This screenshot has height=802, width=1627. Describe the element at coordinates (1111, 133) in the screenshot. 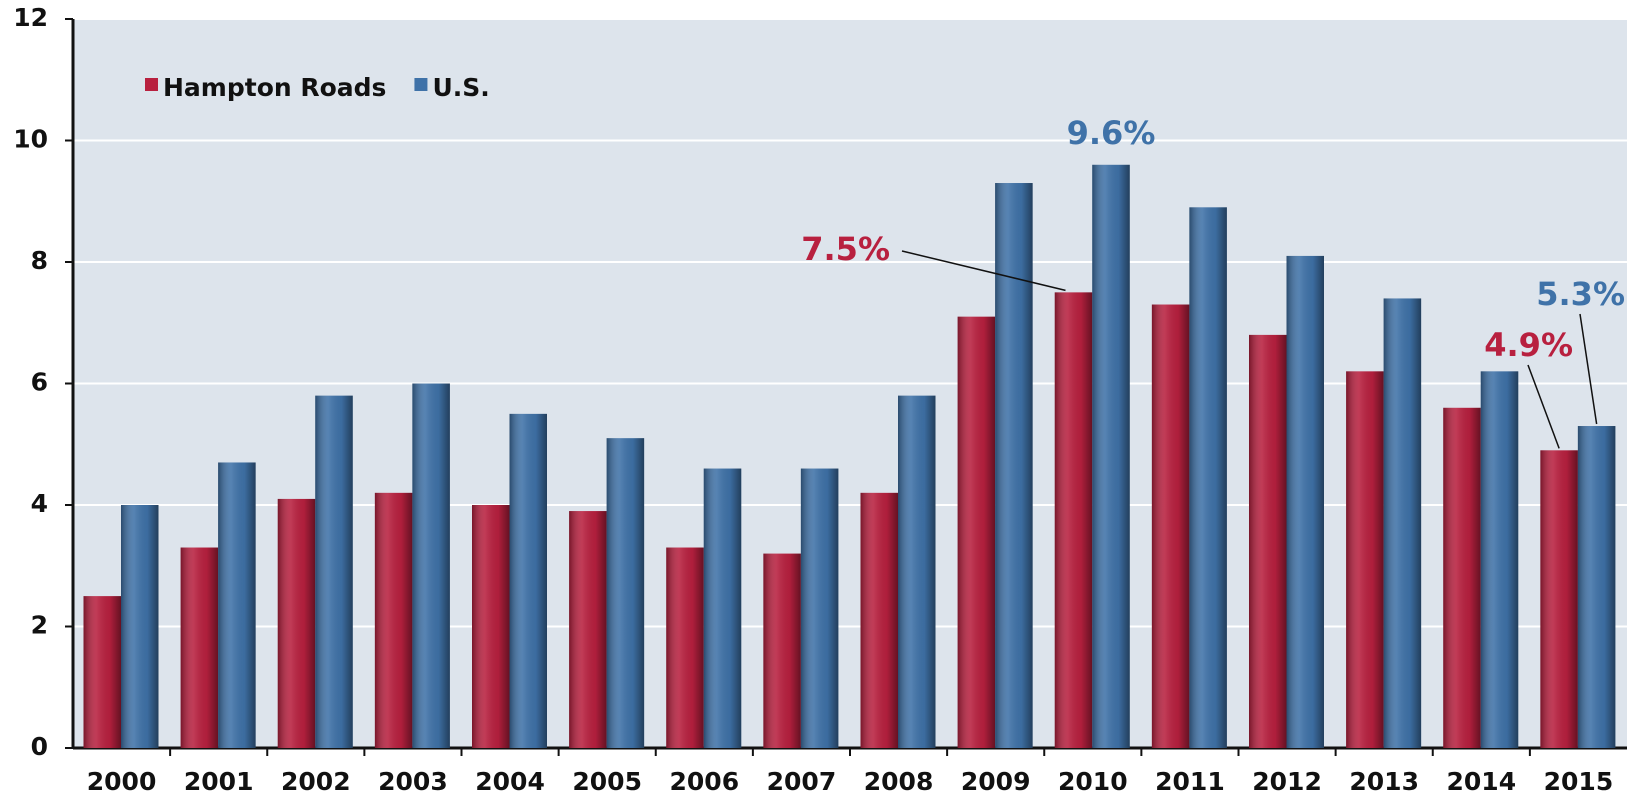

I see `data-label: 9.6%` at that location.